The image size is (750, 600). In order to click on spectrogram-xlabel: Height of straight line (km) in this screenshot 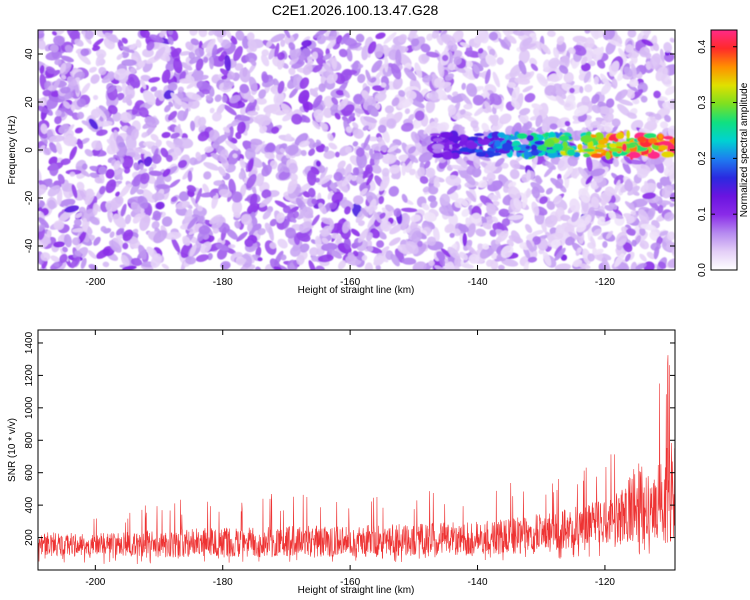, I will do `click(356, 290)`.